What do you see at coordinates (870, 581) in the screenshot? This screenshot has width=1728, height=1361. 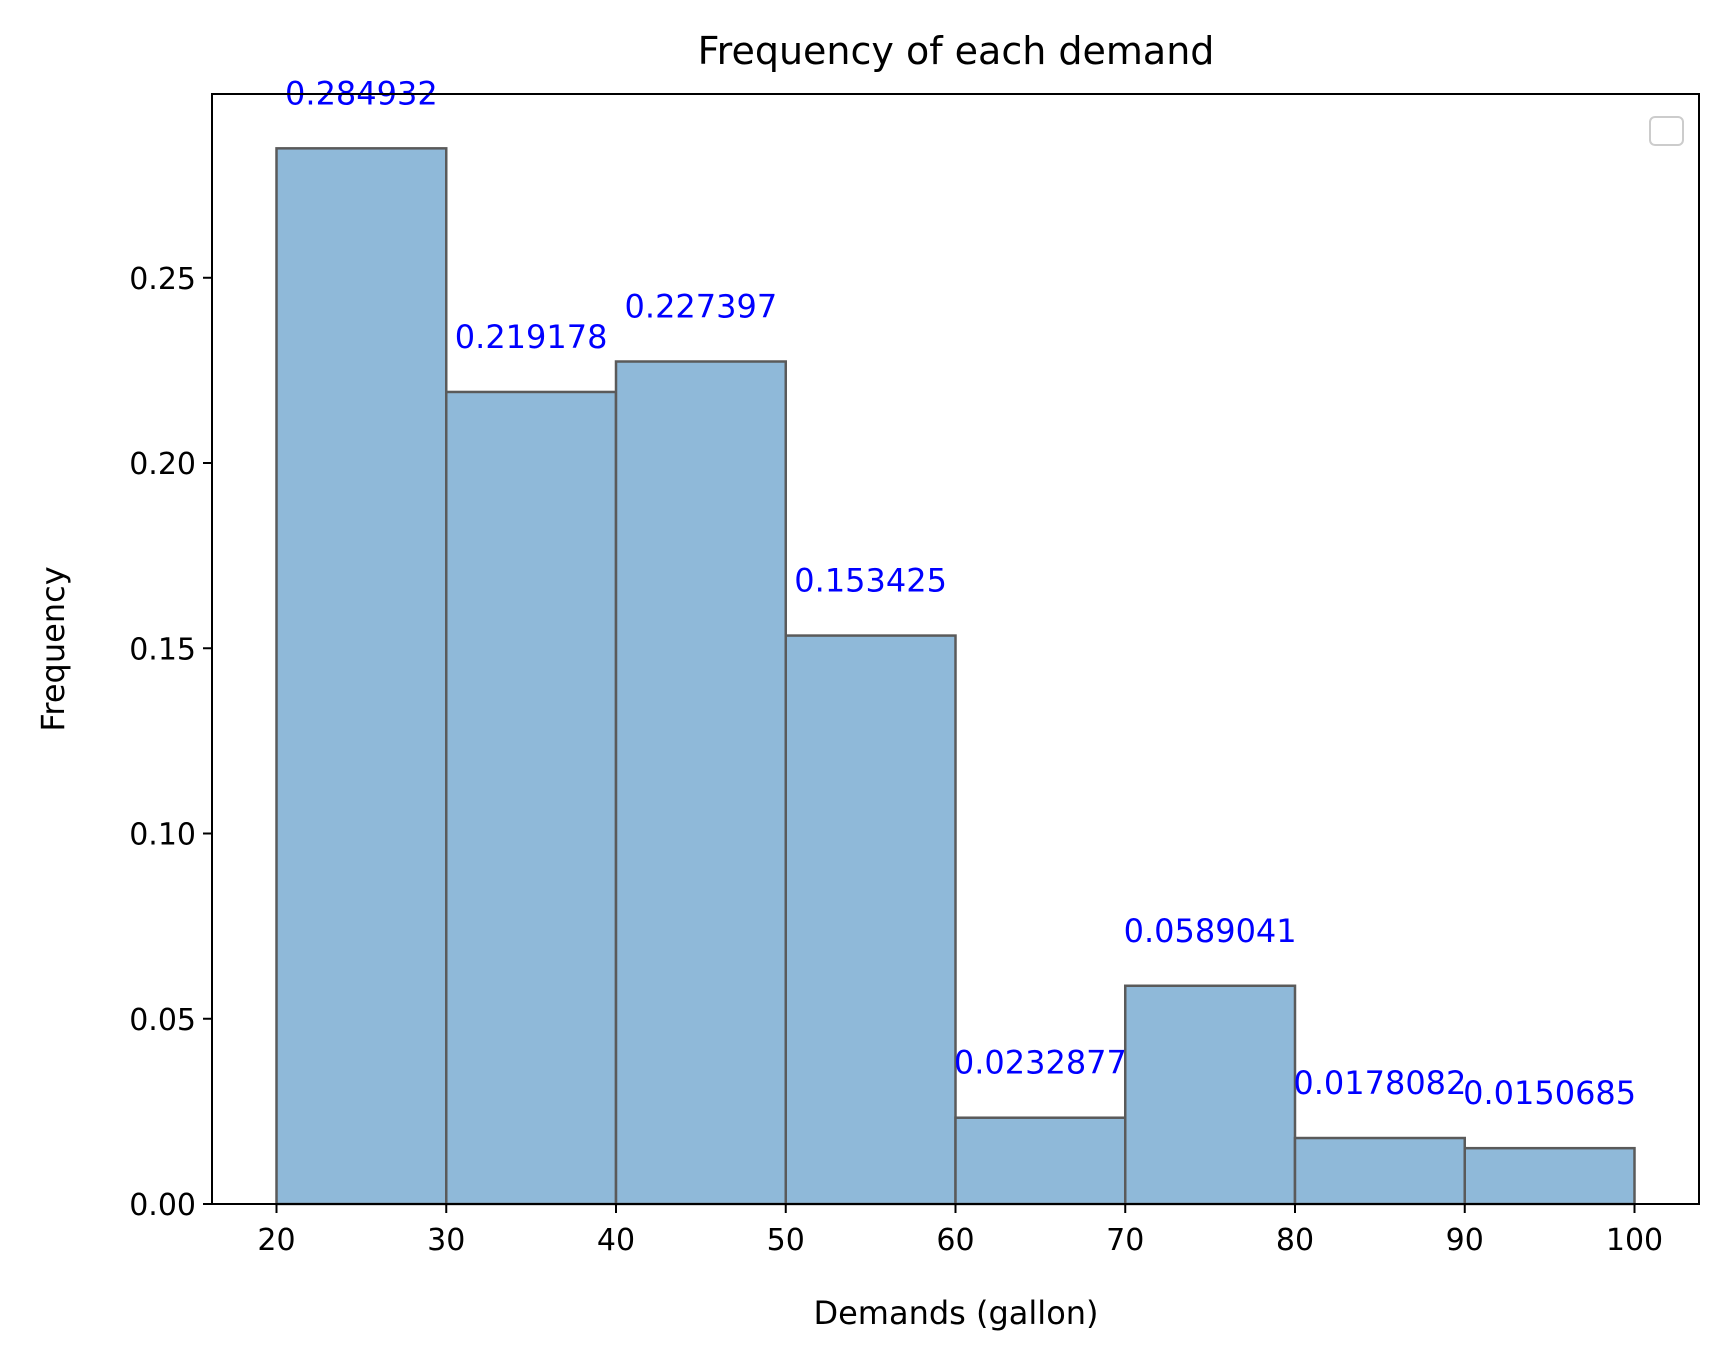 I see `bar-value-label: 0.153425` at bounding box center [870, 581].